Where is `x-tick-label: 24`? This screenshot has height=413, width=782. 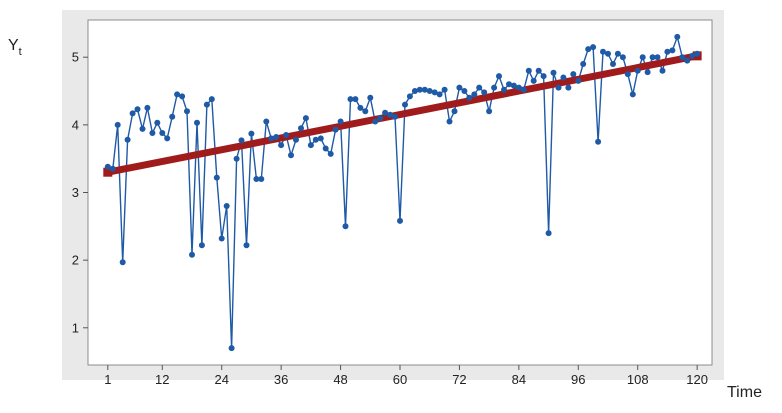
x-tick-label: 24 is located at coordinates (221, 379).